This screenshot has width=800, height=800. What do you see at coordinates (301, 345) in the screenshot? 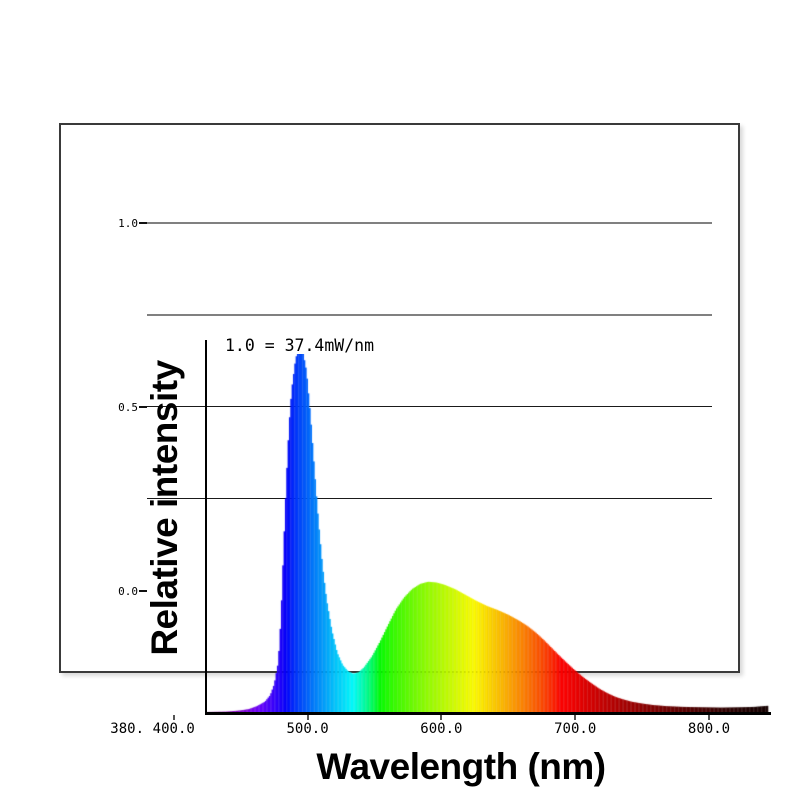
I see `scale-annotation: 1.0 = 37.4mW/nm` at bounding box center [301, 345].